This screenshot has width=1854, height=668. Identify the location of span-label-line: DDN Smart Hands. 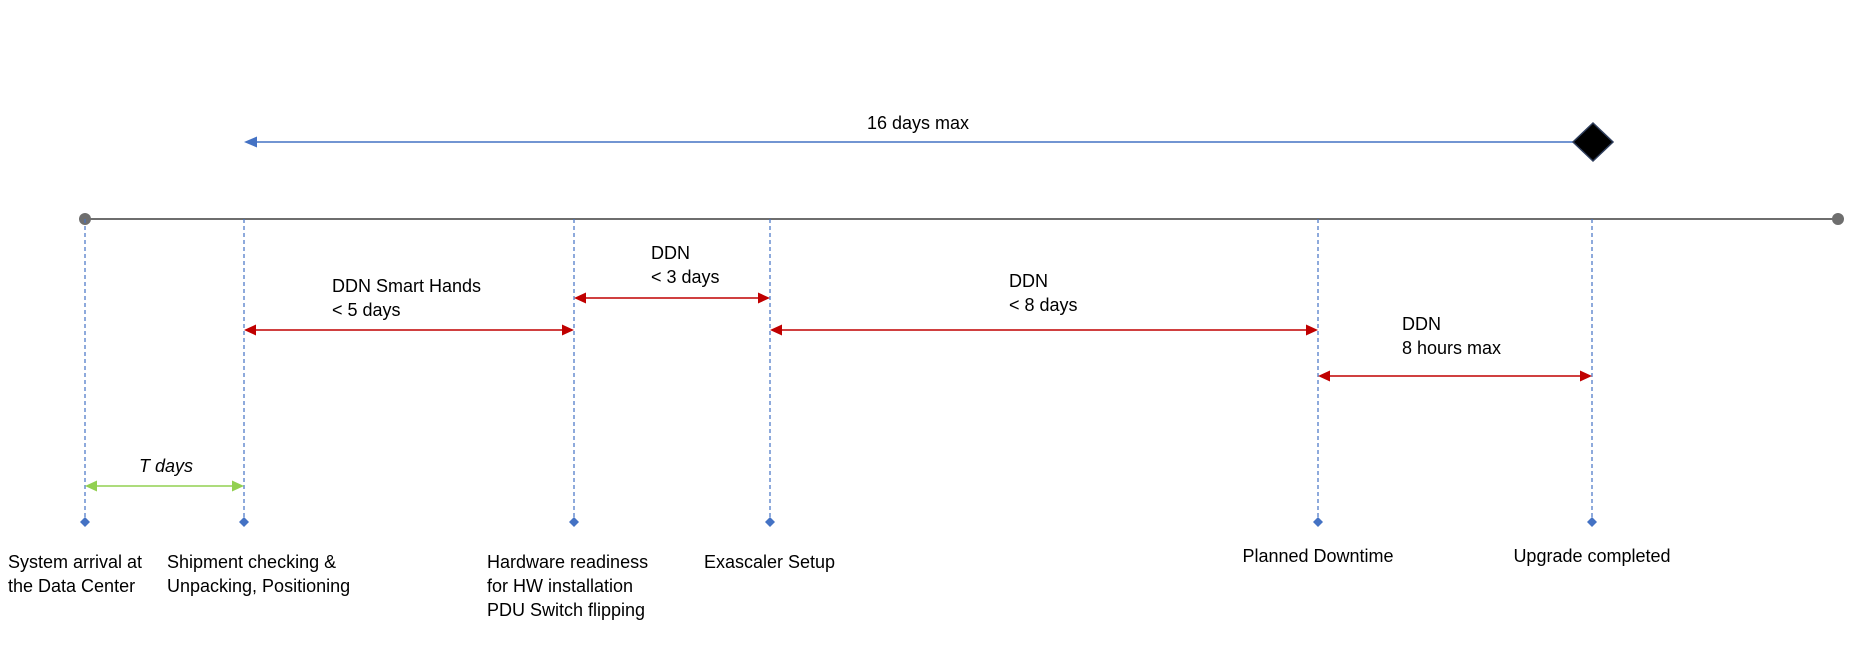
(406, 286).